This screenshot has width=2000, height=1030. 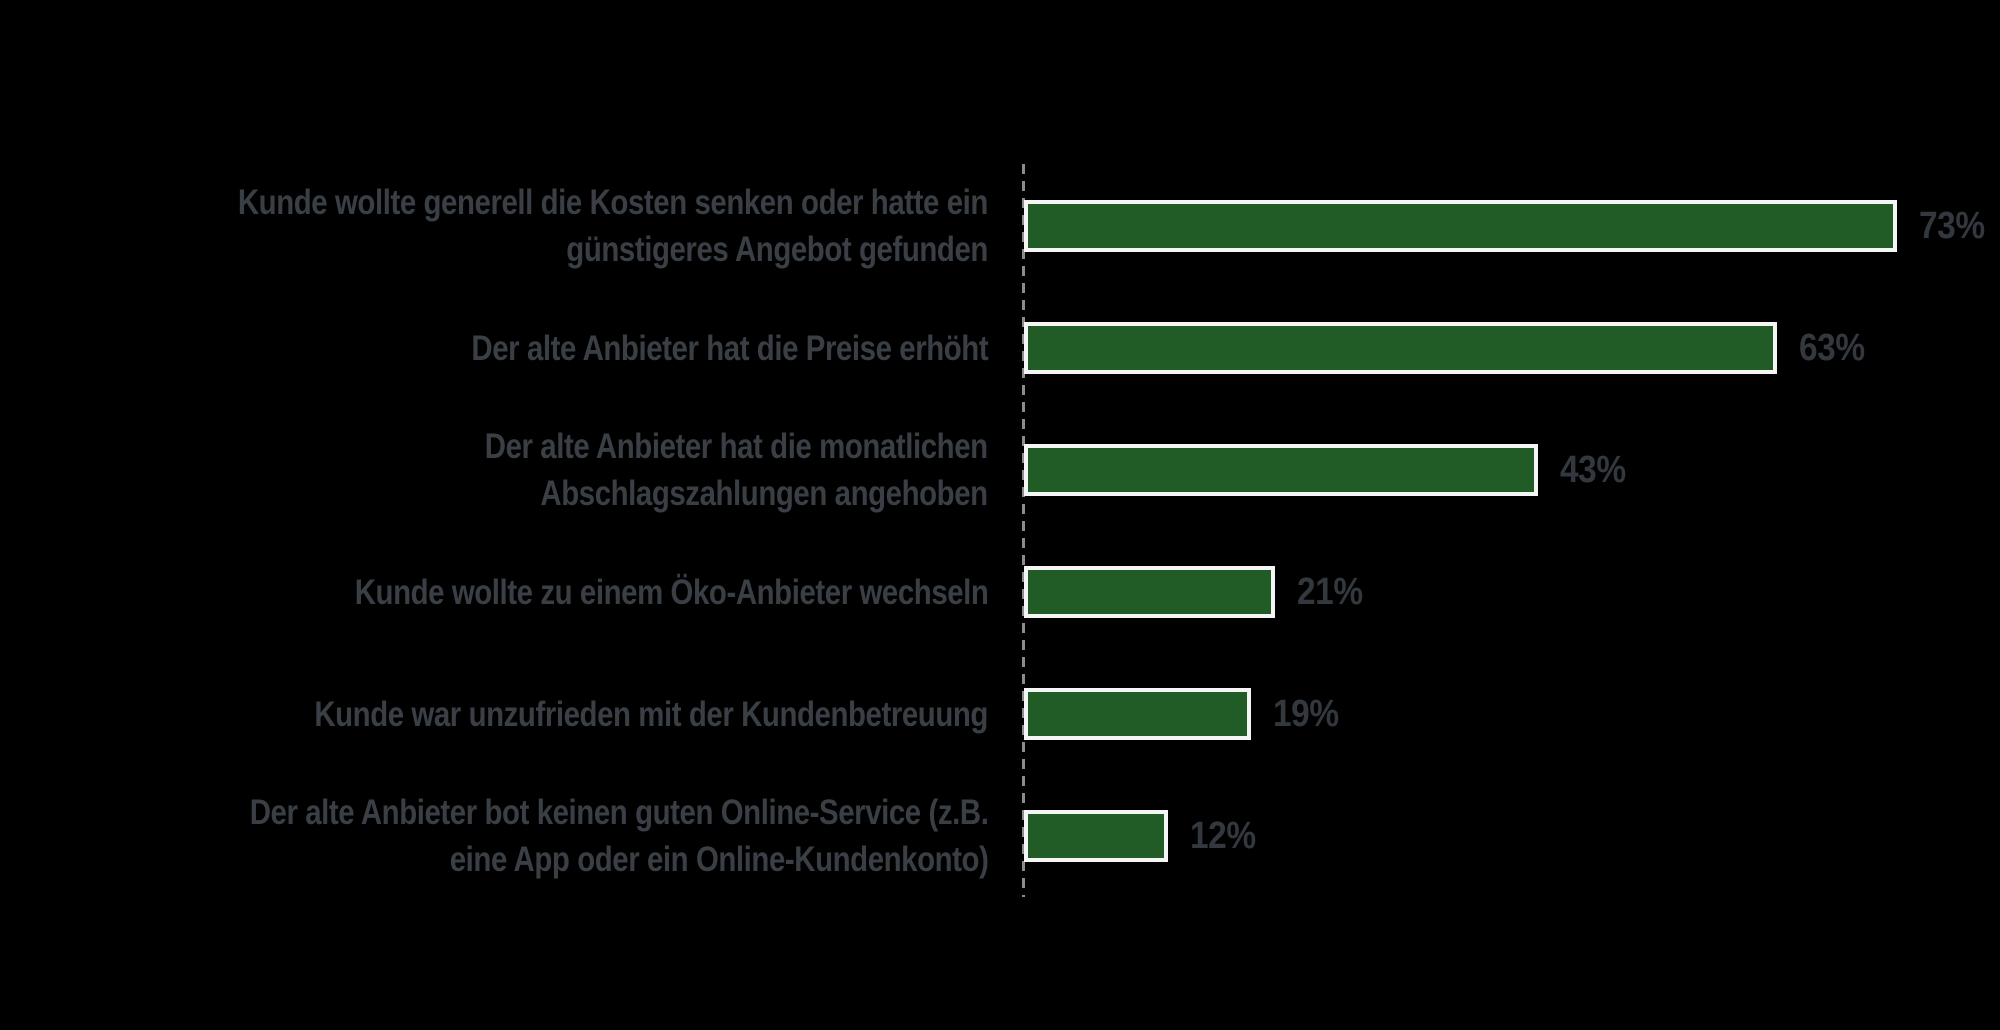 I want to click on bar-value-label: 12%, so click(x=1223, y=835).